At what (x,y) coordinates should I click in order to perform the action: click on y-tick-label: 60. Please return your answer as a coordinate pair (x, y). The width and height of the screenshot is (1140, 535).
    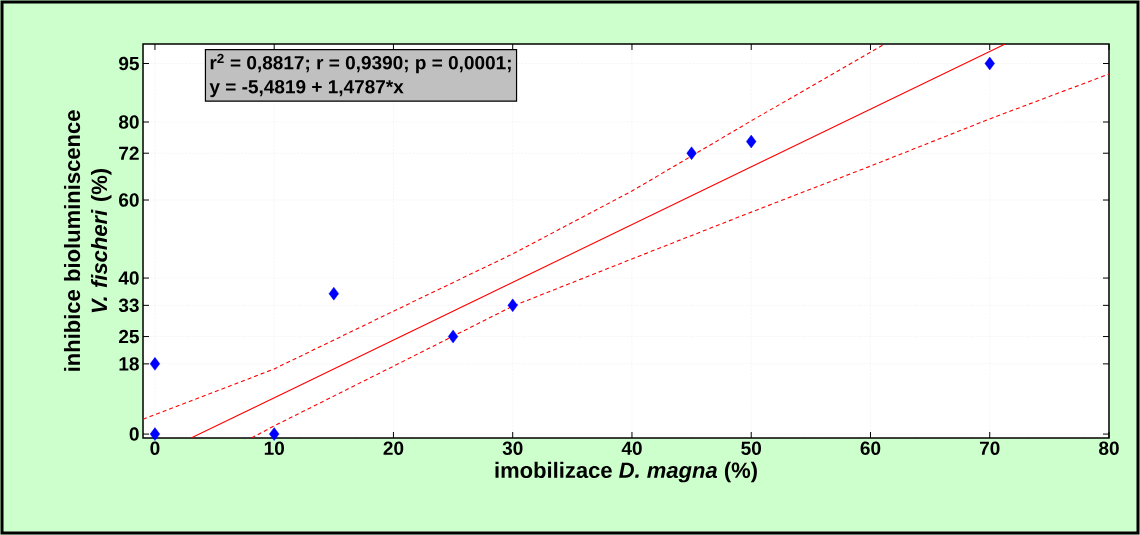
    Looking at the image, I should click on (129, 200).